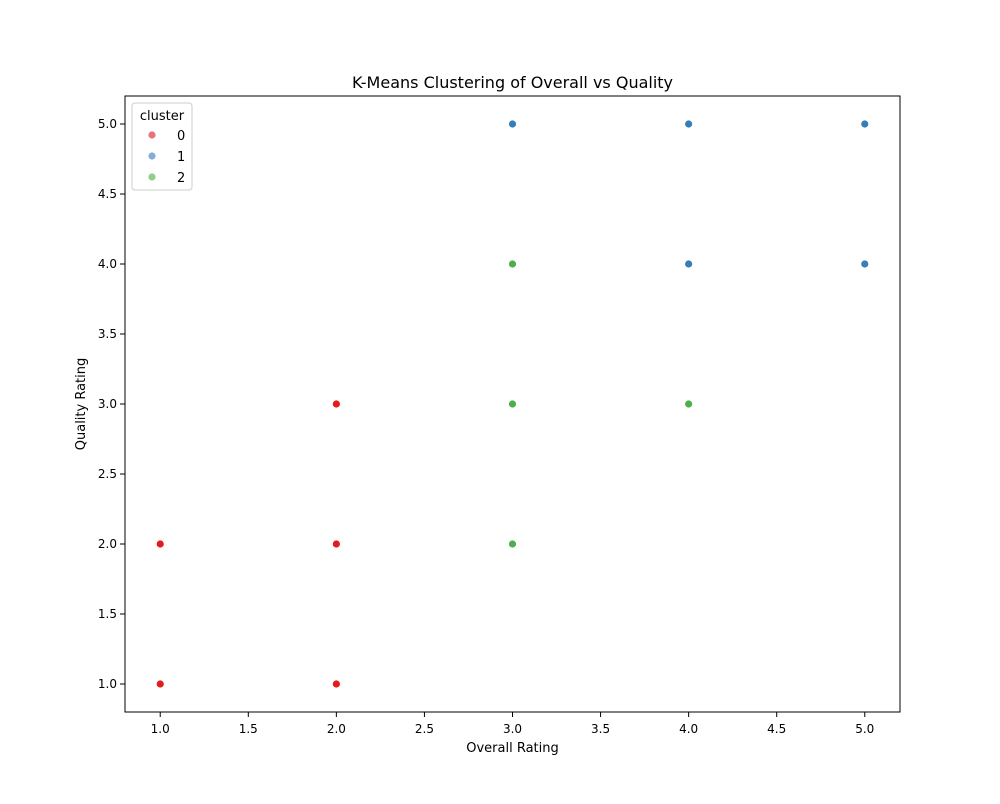  Describe the element at coordinates (107, 684) in the screenshot. I see `y-tick-label: 1.0` at that location.